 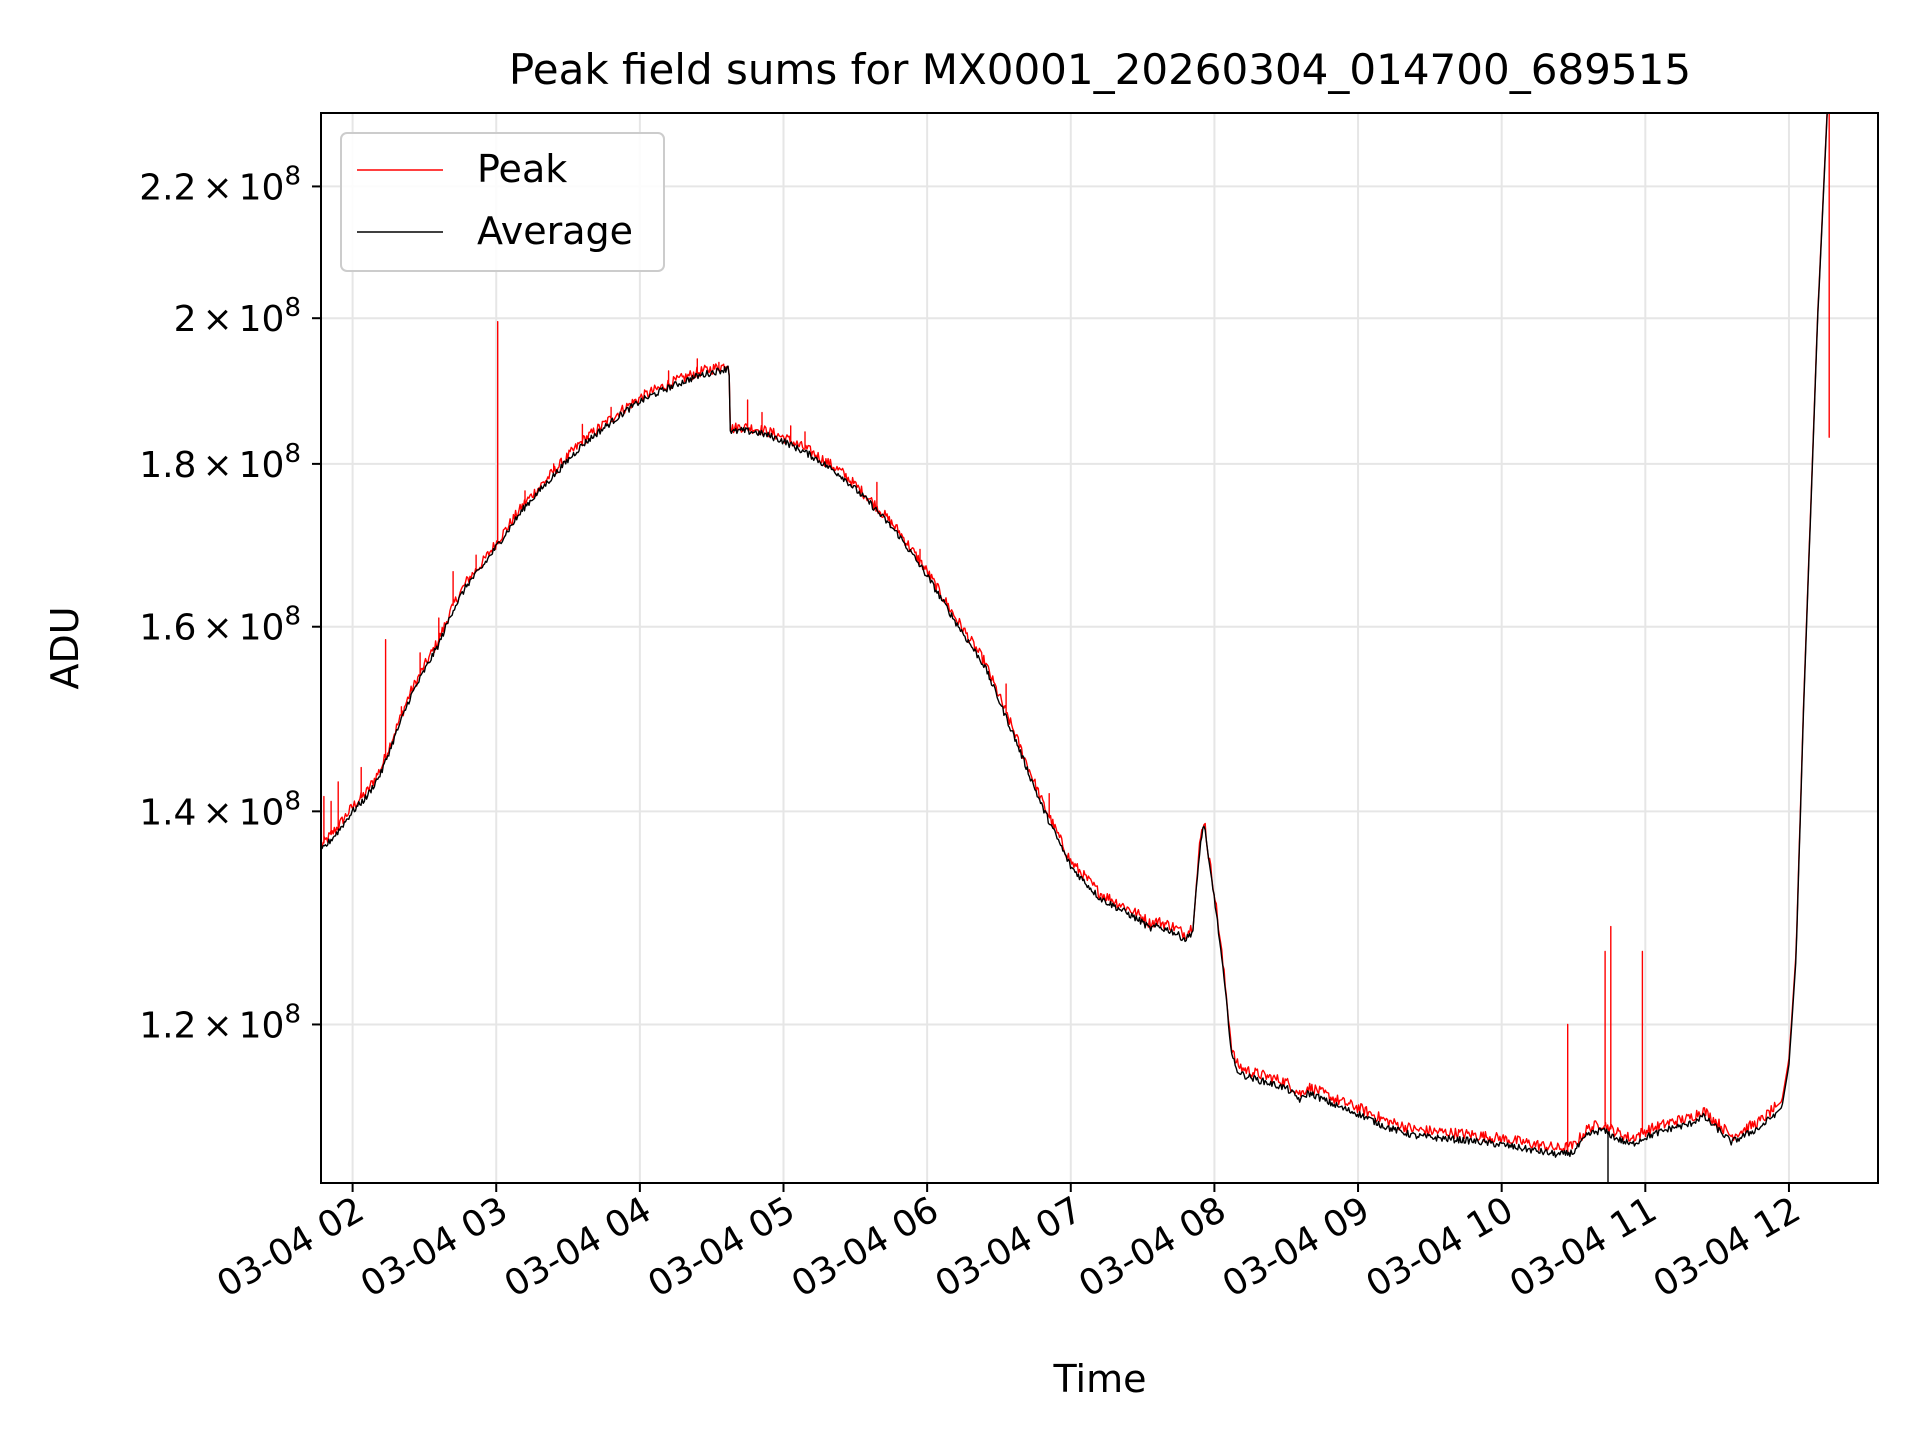 I want to click on y-tick-label: 1.4 × 10⁸, so click(x=220, y=809).